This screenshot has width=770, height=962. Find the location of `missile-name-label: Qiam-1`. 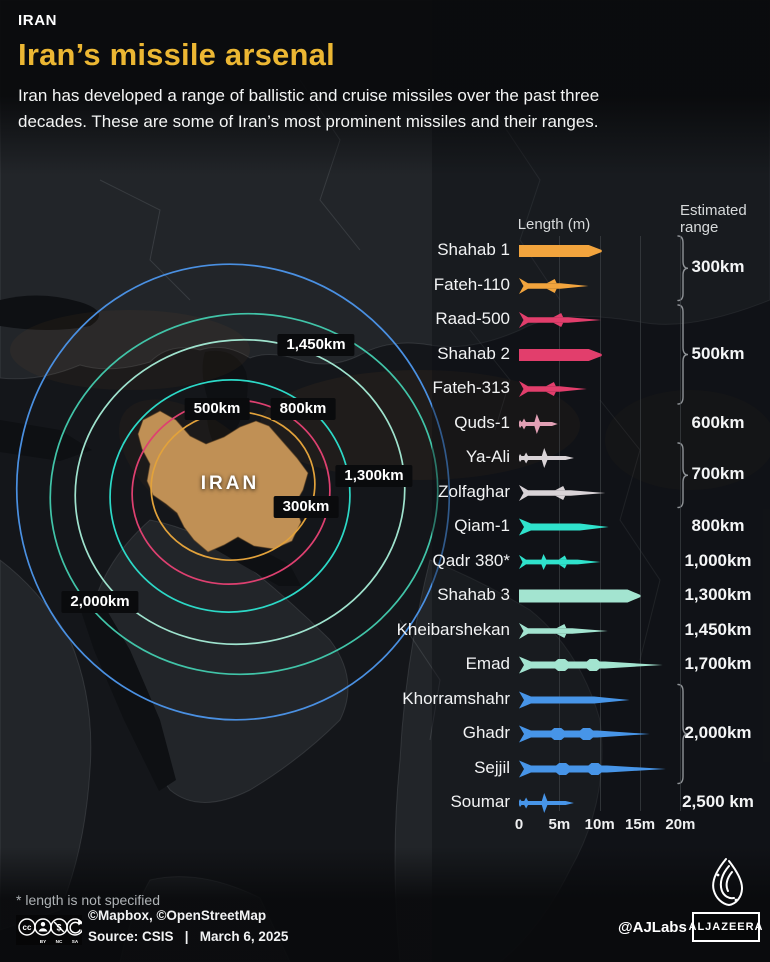

missile-name-label: Qiam-1 is located at coordinates (482, 525).